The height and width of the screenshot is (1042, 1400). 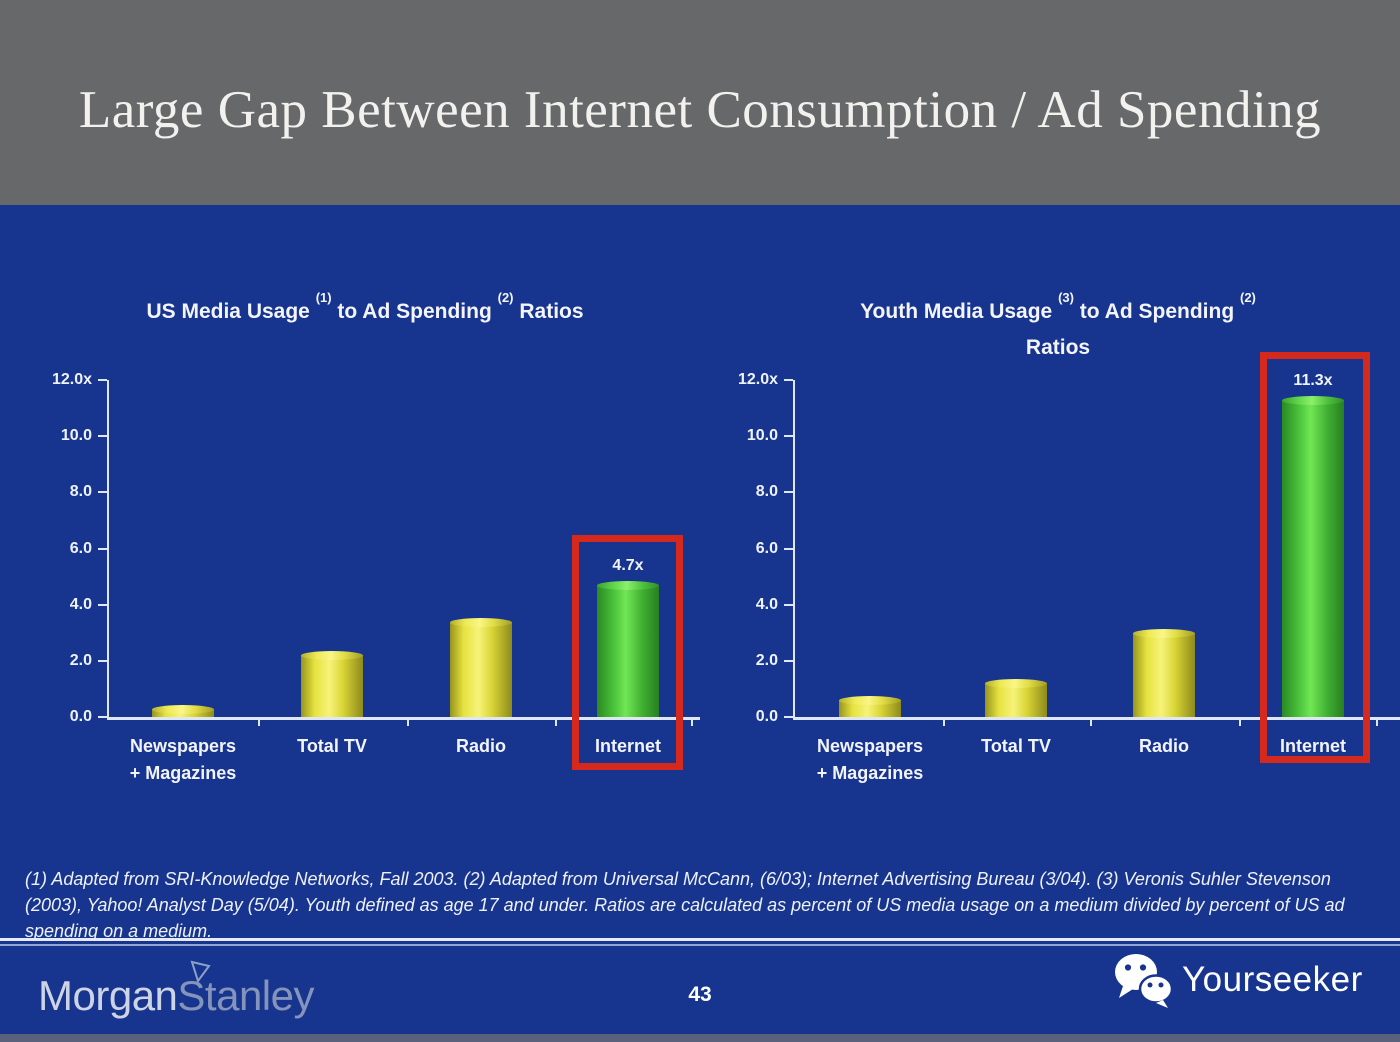 I want to click on yourseeker-watermark: Yourseeker, so click(x=1237, y=980).